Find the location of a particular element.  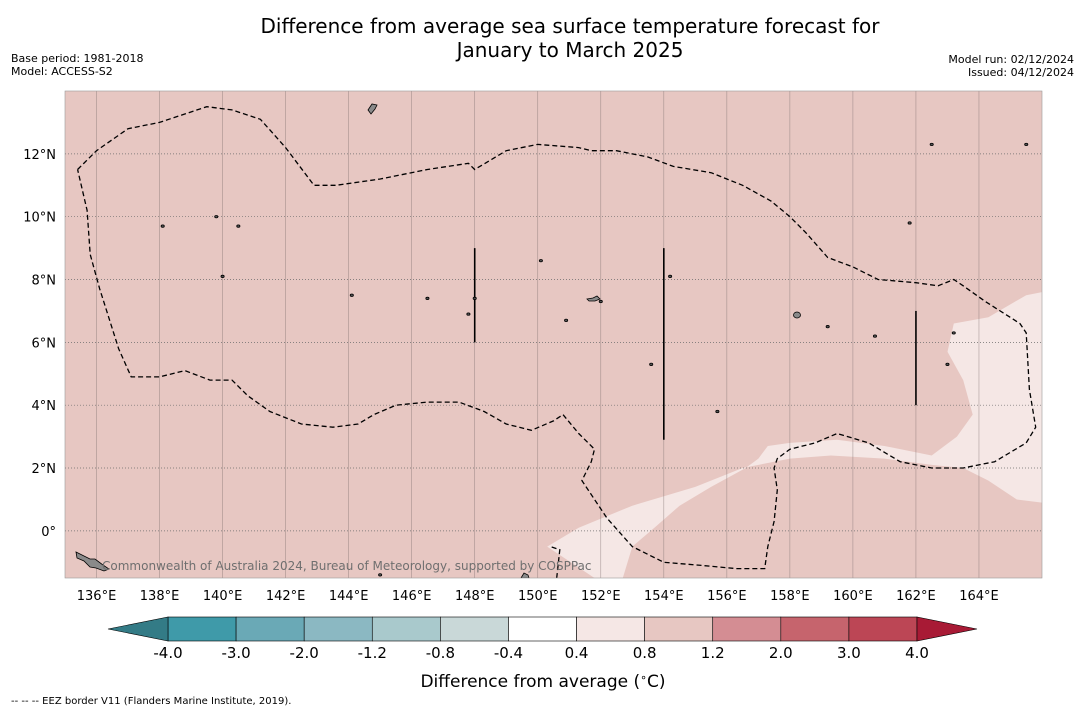

x-tick-label: 148°E is located at coordinates (475, 596).